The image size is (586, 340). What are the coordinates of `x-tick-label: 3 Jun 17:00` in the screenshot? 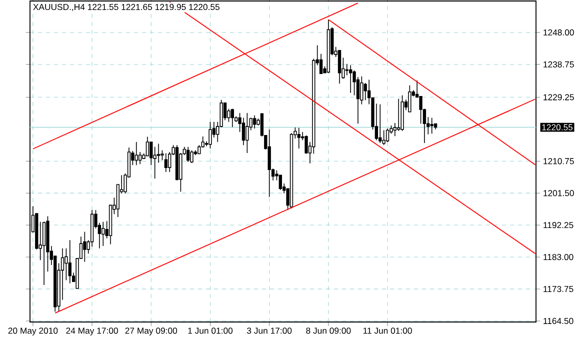 It's located at (269, 331).